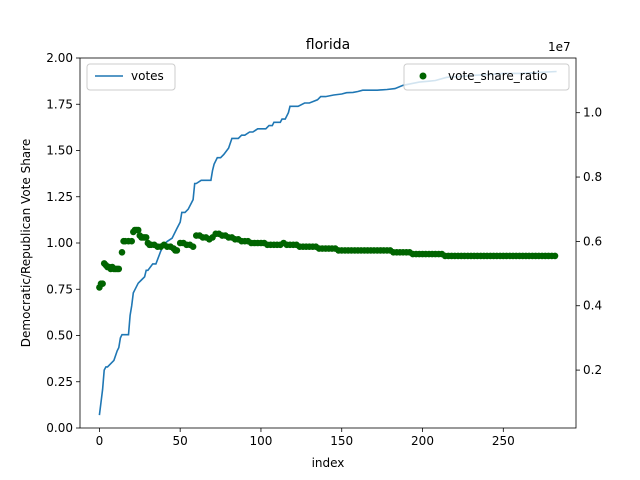 This screenshot has width=640, height=480. Describe the element at coordinates (305, 438) in the screenshot. I see `x-axis: 0 50 100 150 200 250` at that location.